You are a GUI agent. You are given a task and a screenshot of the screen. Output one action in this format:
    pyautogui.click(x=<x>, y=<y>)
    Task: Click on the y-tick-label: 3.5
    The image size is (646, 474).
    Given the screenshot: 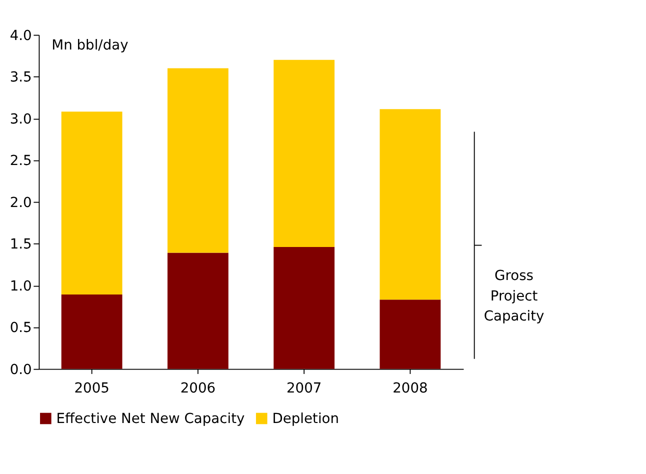 What is the action you would take?
    pyautogui.click(x=21, y=78)
    